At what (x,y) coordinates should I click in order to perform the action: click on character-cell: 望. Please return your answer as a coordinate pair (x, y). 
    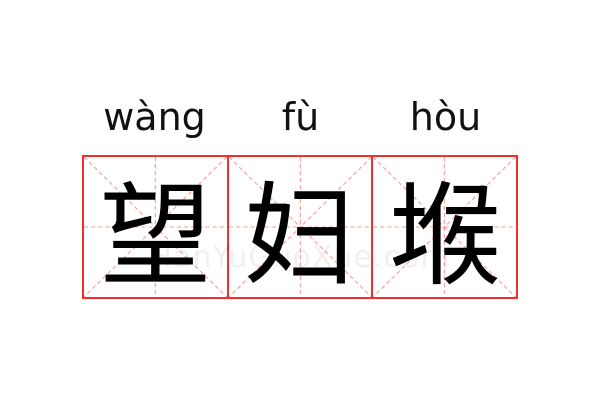
    Looking at the image, I should click on (156, 229).